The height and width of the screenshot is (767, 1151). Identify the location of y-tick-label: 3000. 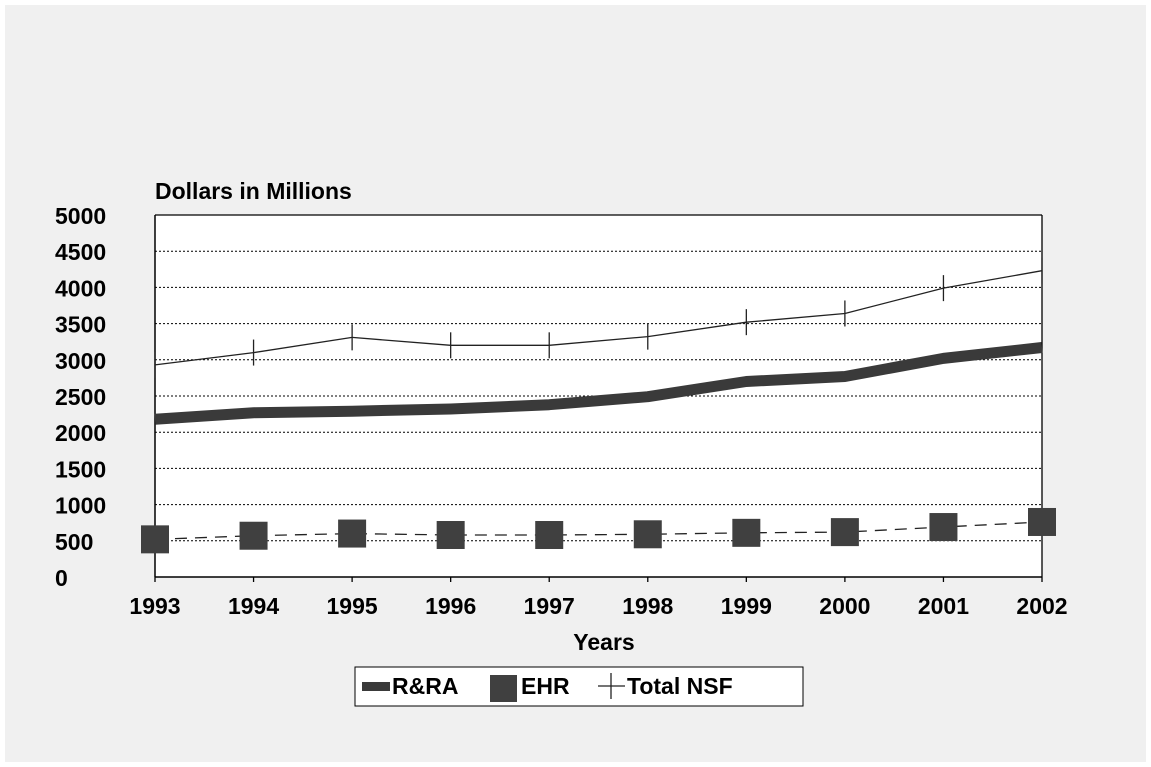
(80, 361).